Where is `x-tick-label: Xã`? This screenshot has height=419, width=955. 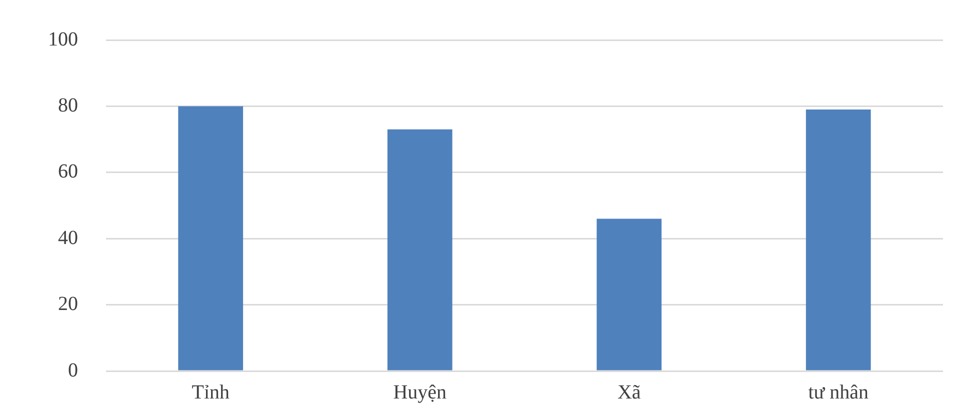
x-tick-label: Xã is located at coordinates (629, 392).